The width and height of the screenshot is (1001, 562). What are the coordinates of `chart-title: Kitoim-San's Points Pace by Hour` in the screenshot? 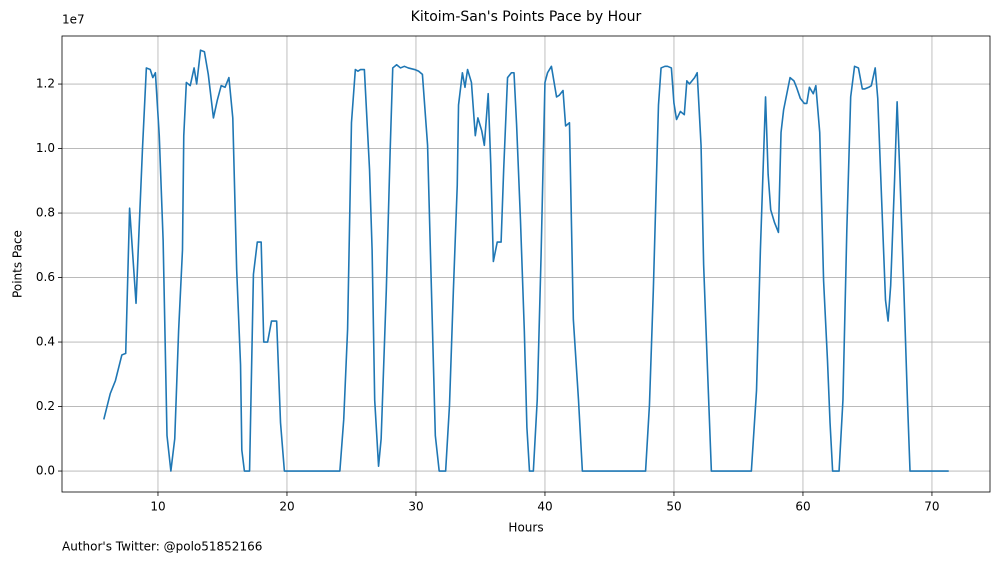 It's located at (526, 17).